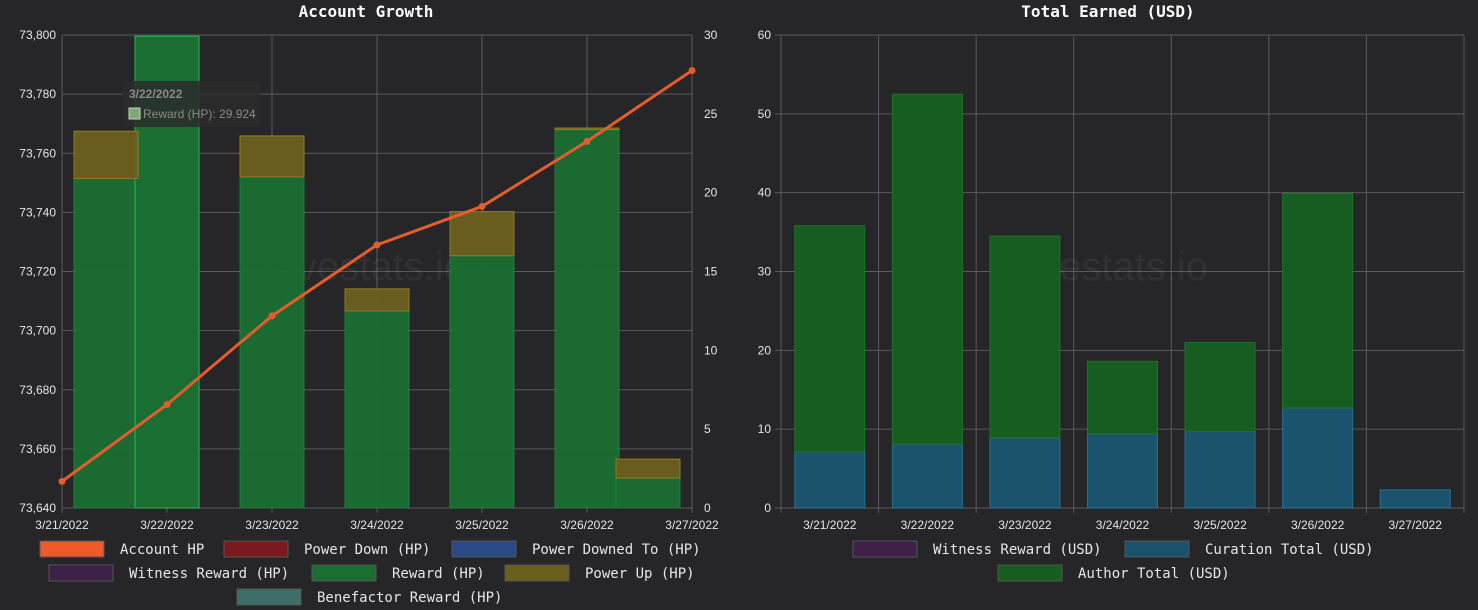 This screenshot has width=1478, height=610. What do you see at coordinates (37, 94) in the screenshot?
I see `y-tick-label: 73,780` at bounding box center [37, 94].